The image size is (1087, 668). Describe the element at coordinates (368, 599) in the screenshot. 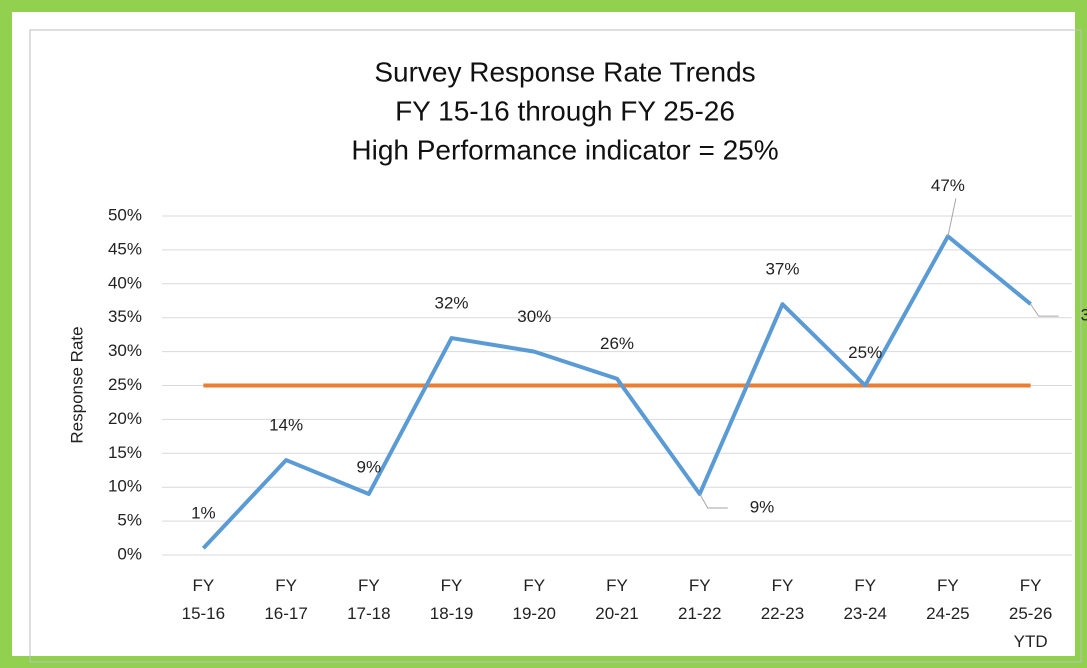

I see `x-tick-label: FY 17-18` at that location.